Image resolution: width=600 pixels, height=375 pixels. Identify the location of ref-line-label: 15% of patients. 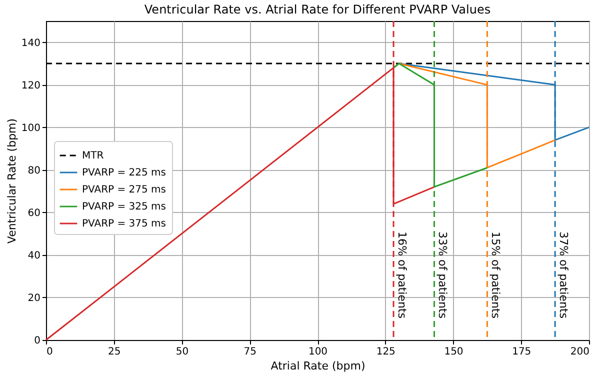
(495, 275).